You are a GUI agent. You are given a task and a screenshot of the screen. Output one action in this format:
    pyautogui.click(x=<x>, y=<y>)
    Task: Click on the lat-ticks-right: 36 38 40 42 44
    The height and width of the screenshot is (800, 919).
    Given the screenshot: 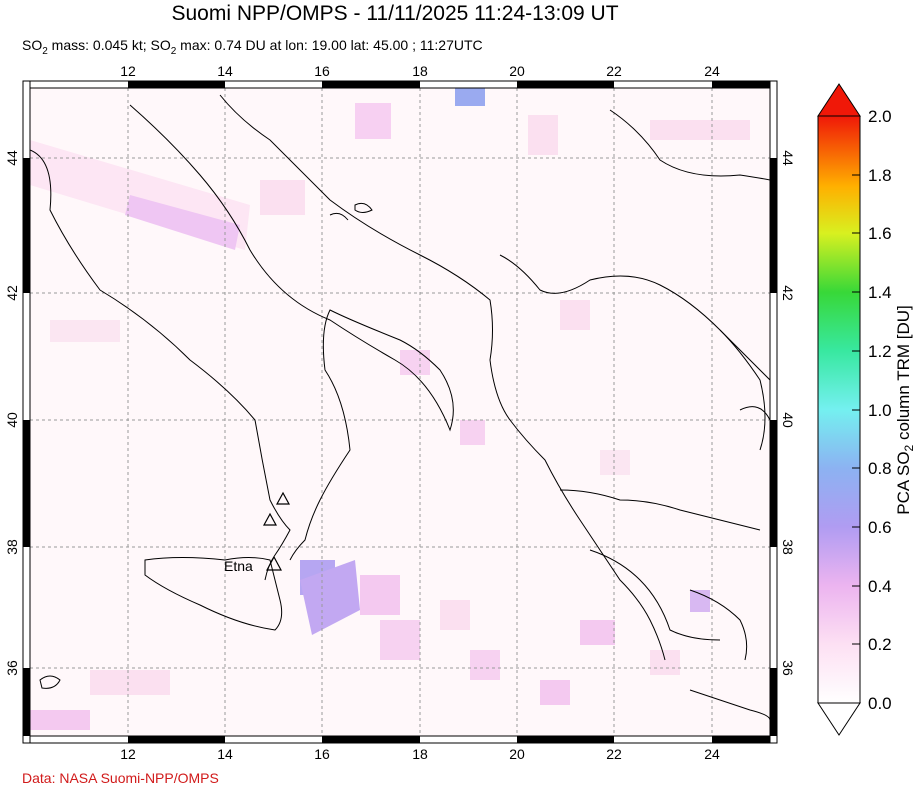 What is the action you would take?
    pyautogui.click(x=788, y=413)
    